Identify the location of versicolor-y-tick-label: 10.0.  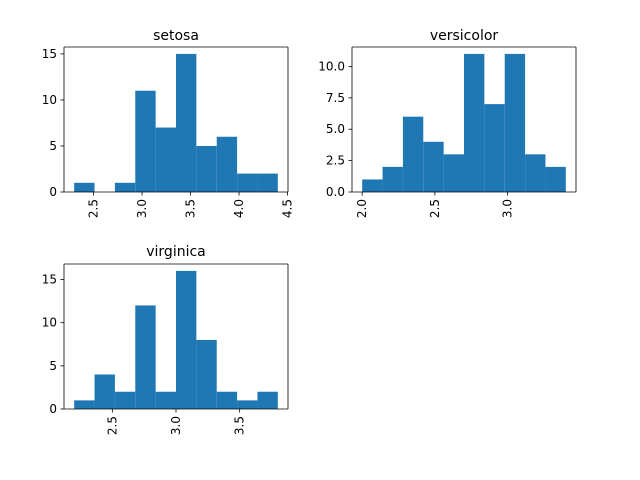
(331, 66).